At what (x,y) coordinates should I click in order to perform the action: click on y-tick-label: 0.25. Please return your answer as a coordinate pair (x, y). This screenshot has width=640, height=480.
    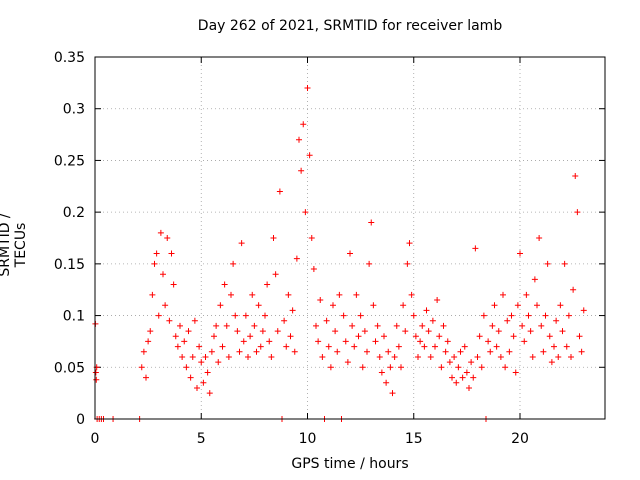
    Looking at the image, I should click on (69, 161).